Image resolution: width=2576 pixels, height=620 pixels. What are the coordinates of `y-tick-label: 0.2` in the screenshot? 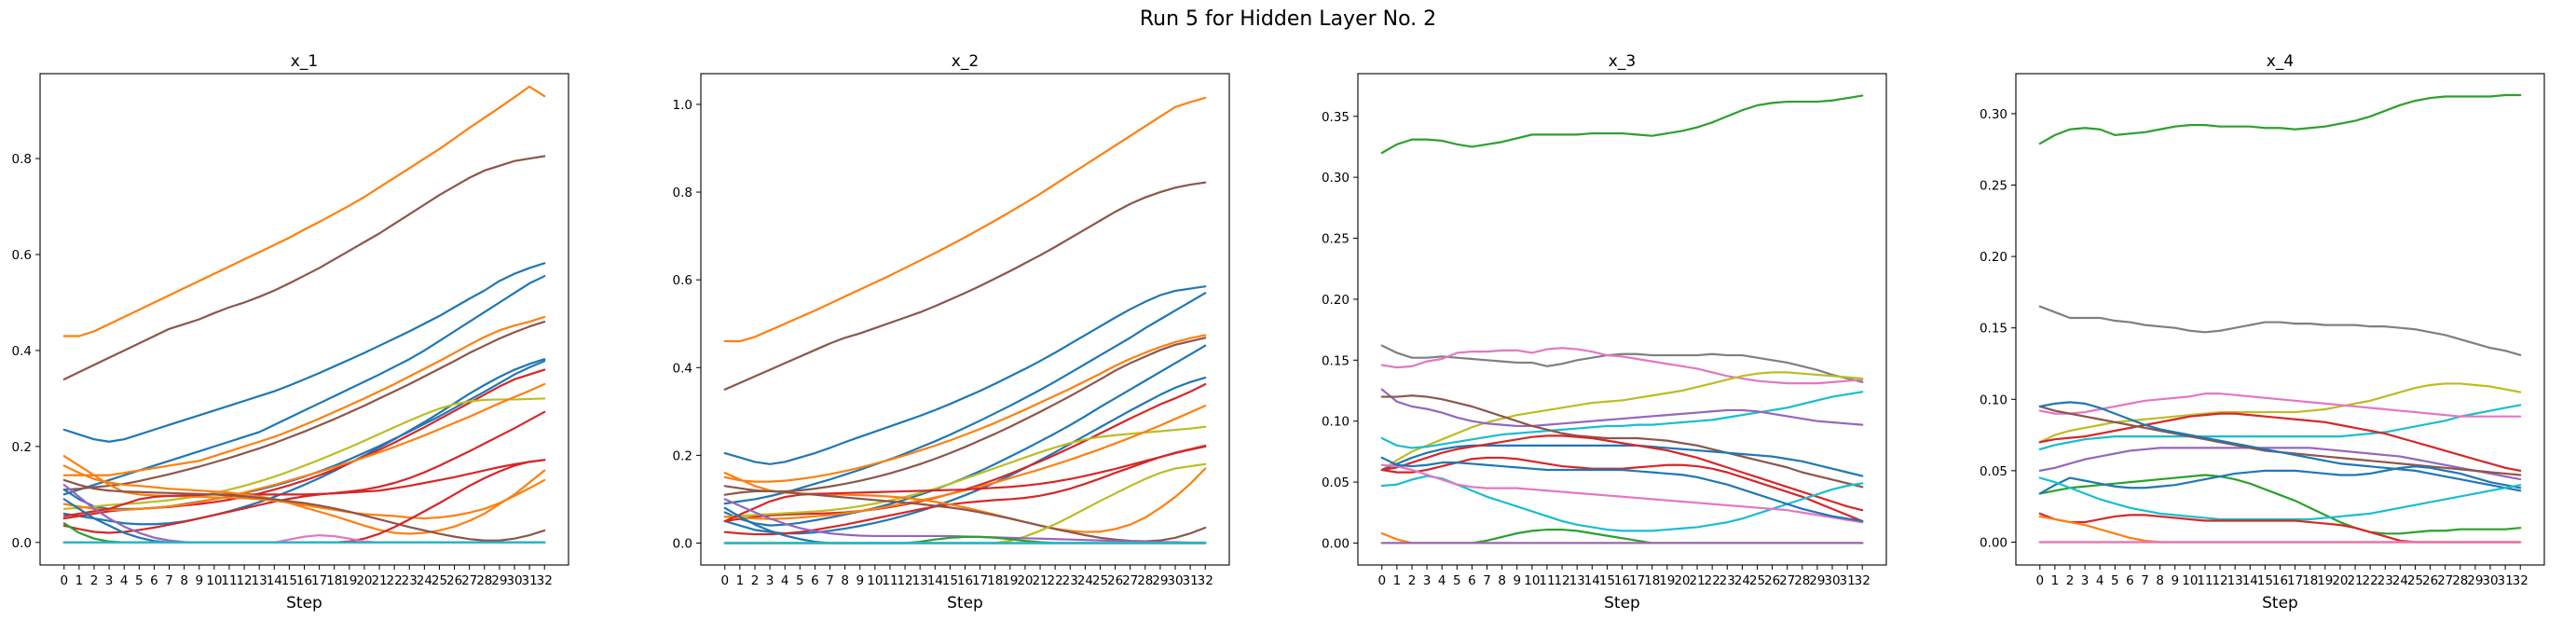 It's located at (682, 455).